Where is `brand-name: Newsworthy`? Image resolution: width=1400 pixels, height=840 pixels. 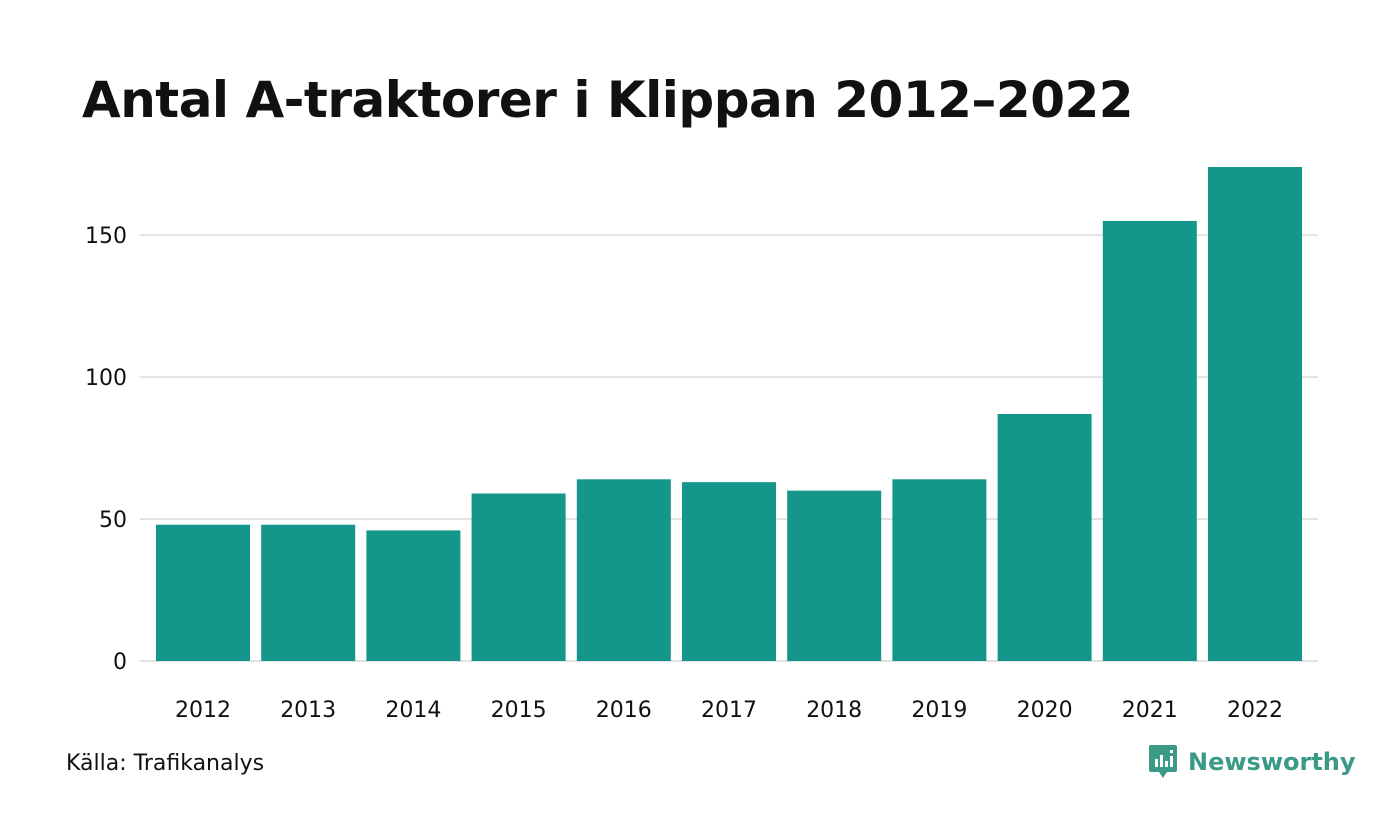 brand-name: Newsworthy is located at coordinates (1272, 762).